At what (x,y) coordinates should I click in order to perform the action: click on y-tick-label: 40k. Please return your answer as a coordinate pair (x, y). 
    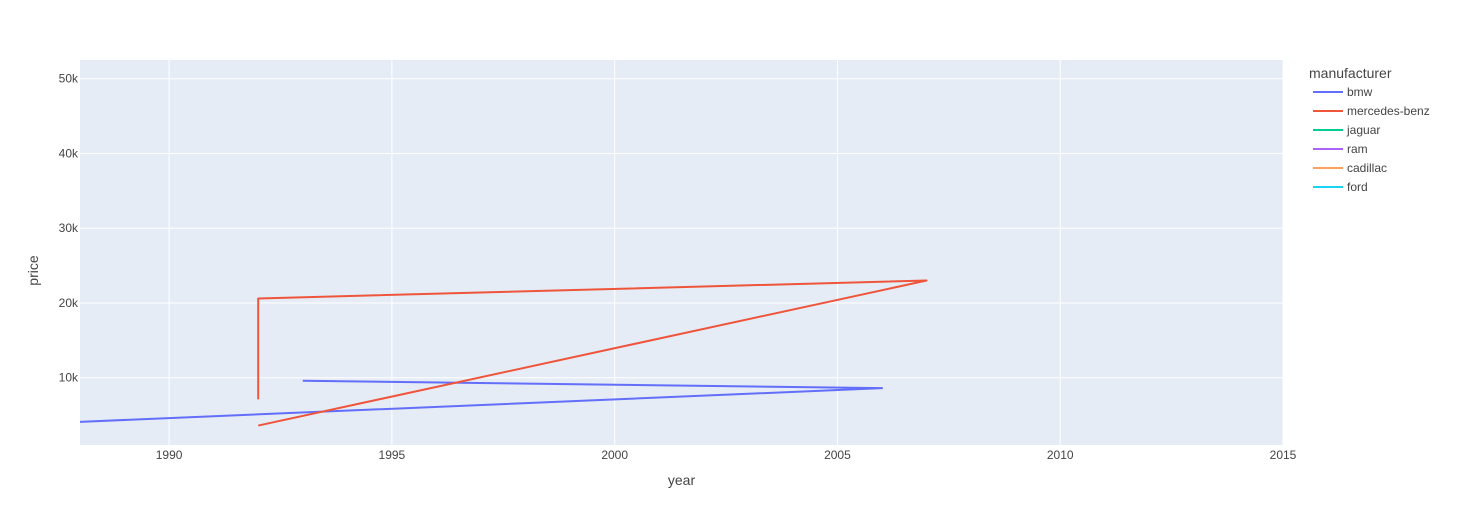
    Looking at the image, I should click on (69, 153).